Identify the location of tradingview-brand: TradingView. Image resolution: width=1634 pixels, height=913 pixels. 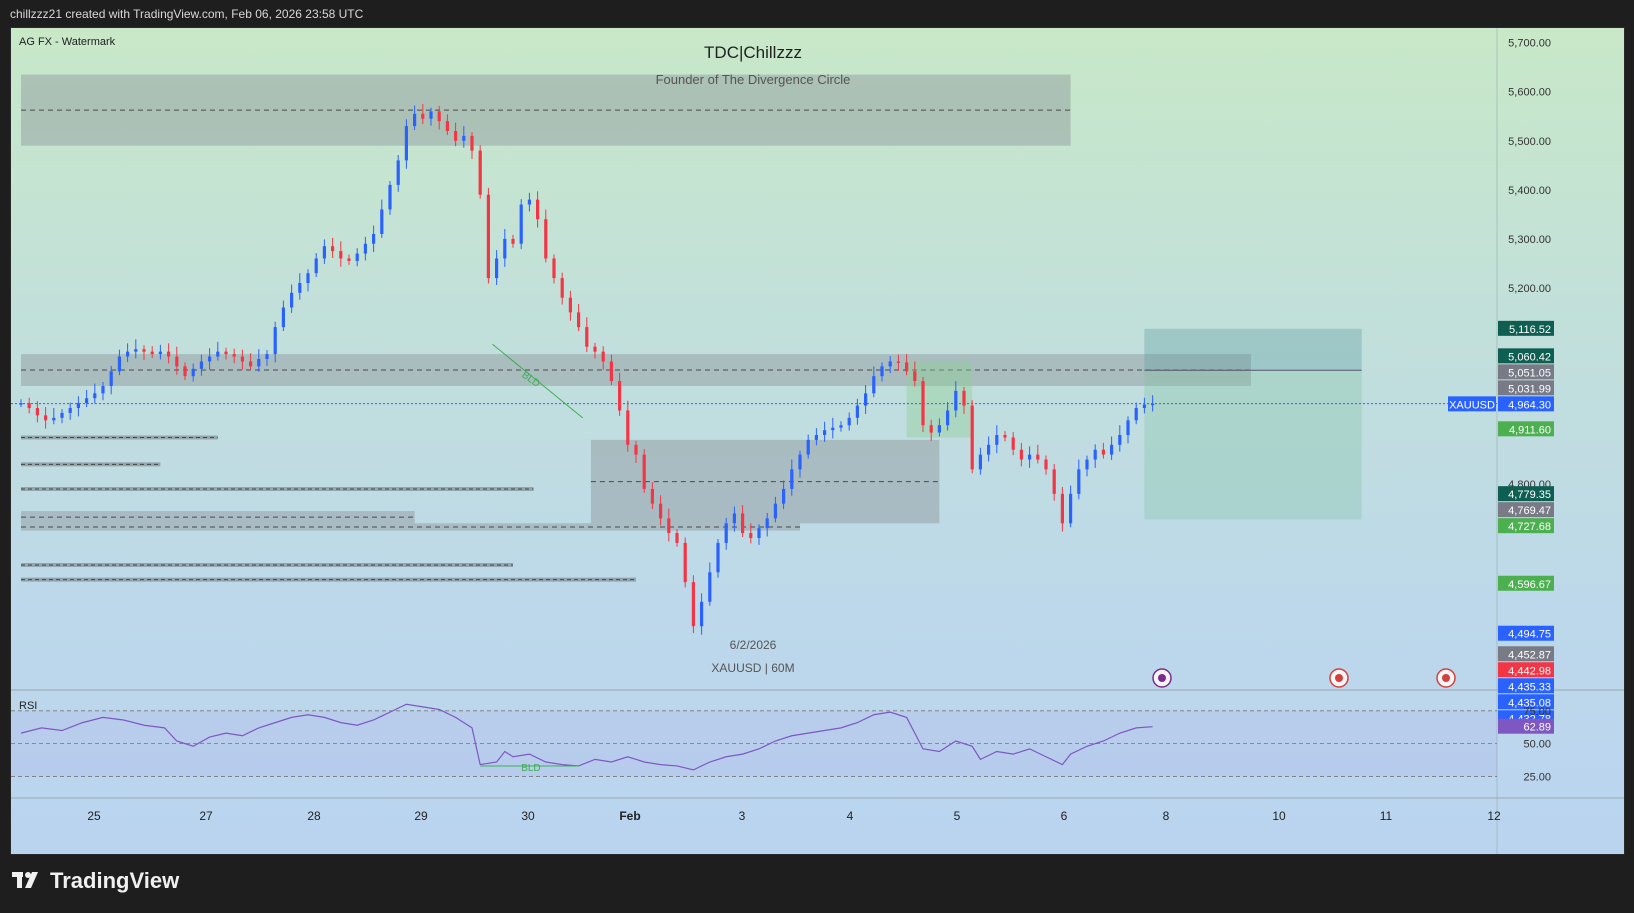
(115, 880).